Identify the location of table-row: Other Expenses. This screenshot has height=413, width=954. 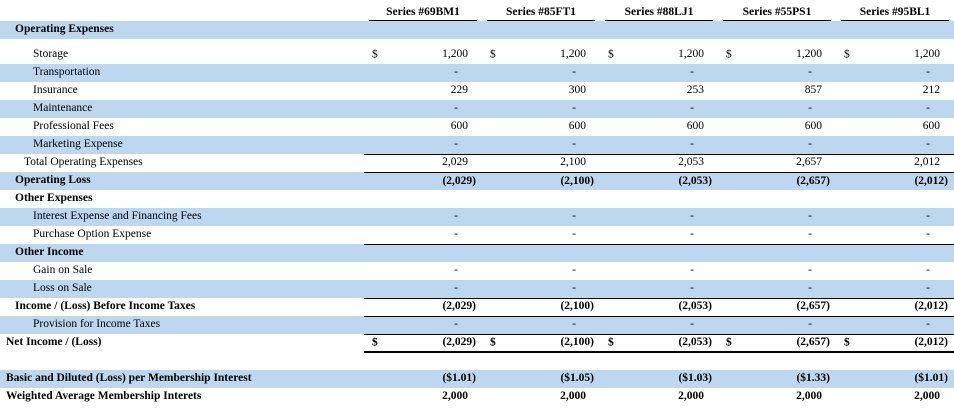
(477, 199).